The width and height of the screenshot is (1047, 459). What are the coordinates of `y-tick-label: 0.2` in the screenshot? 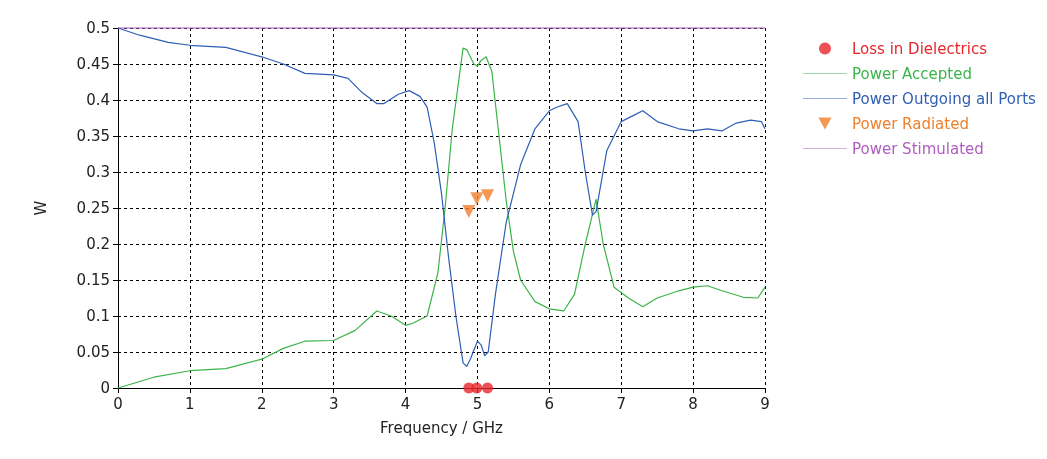 It's located at (98, 244).